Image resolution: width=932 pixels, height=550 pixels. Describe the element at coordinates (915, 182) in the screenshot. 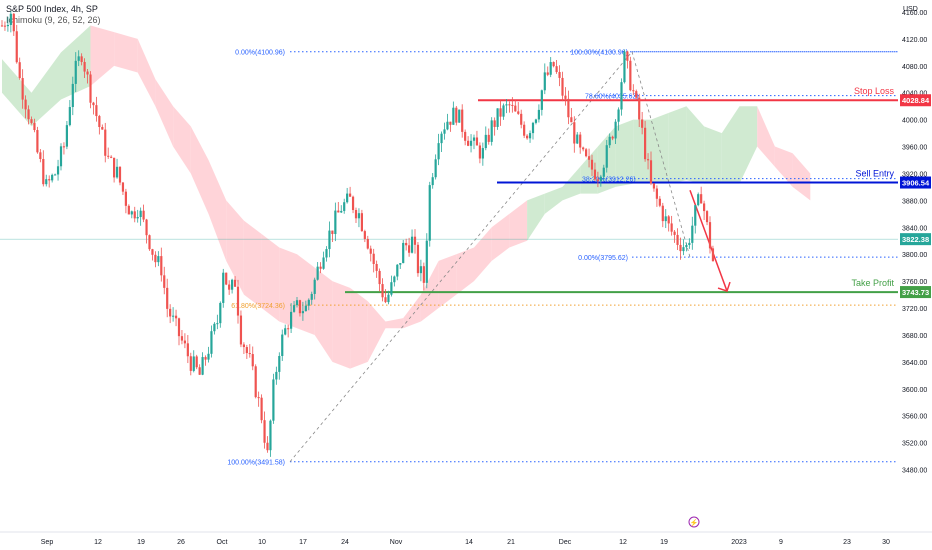

I see `sell-entry-price-tag` at that location.